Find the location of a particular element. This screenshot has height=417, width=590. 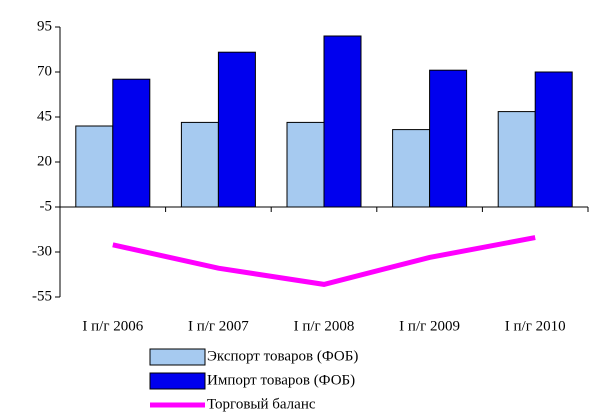

x-tick-label: I п/г 2009 is located at coordinates (429, 326).